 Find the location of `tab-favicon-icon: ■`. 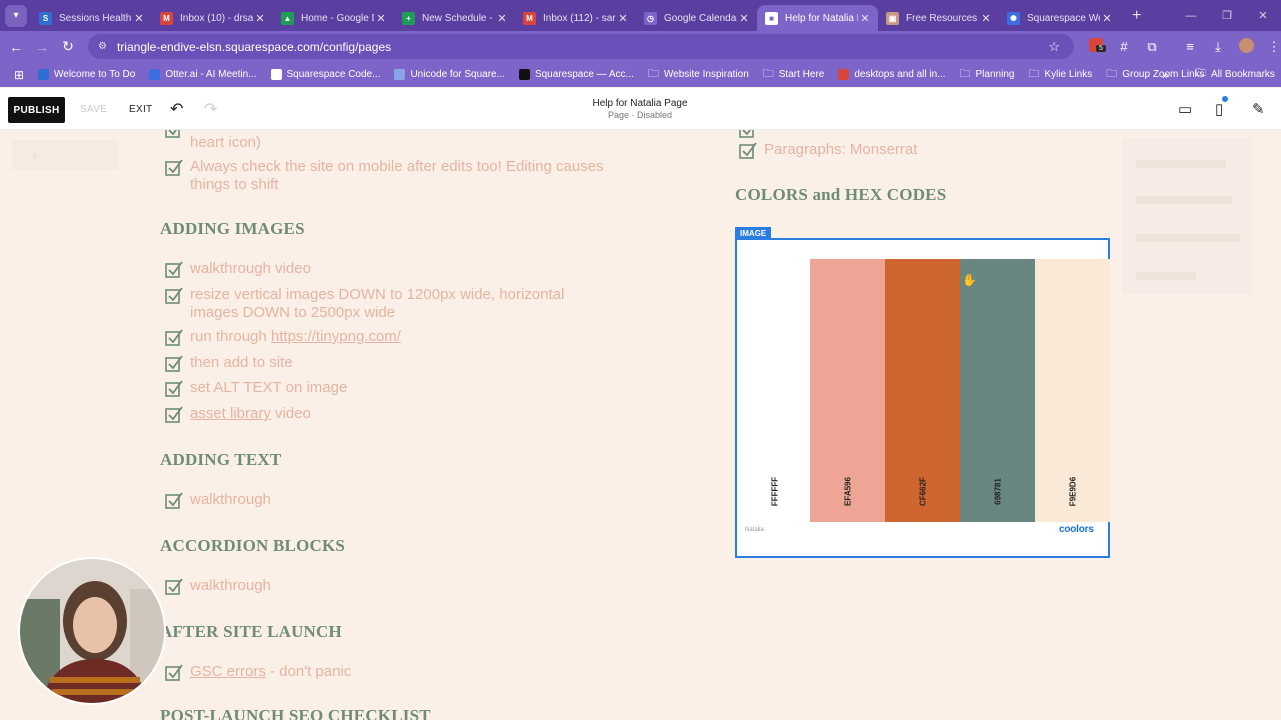

tab-favicon-icon: ■ is located at coordinates (771, 18).